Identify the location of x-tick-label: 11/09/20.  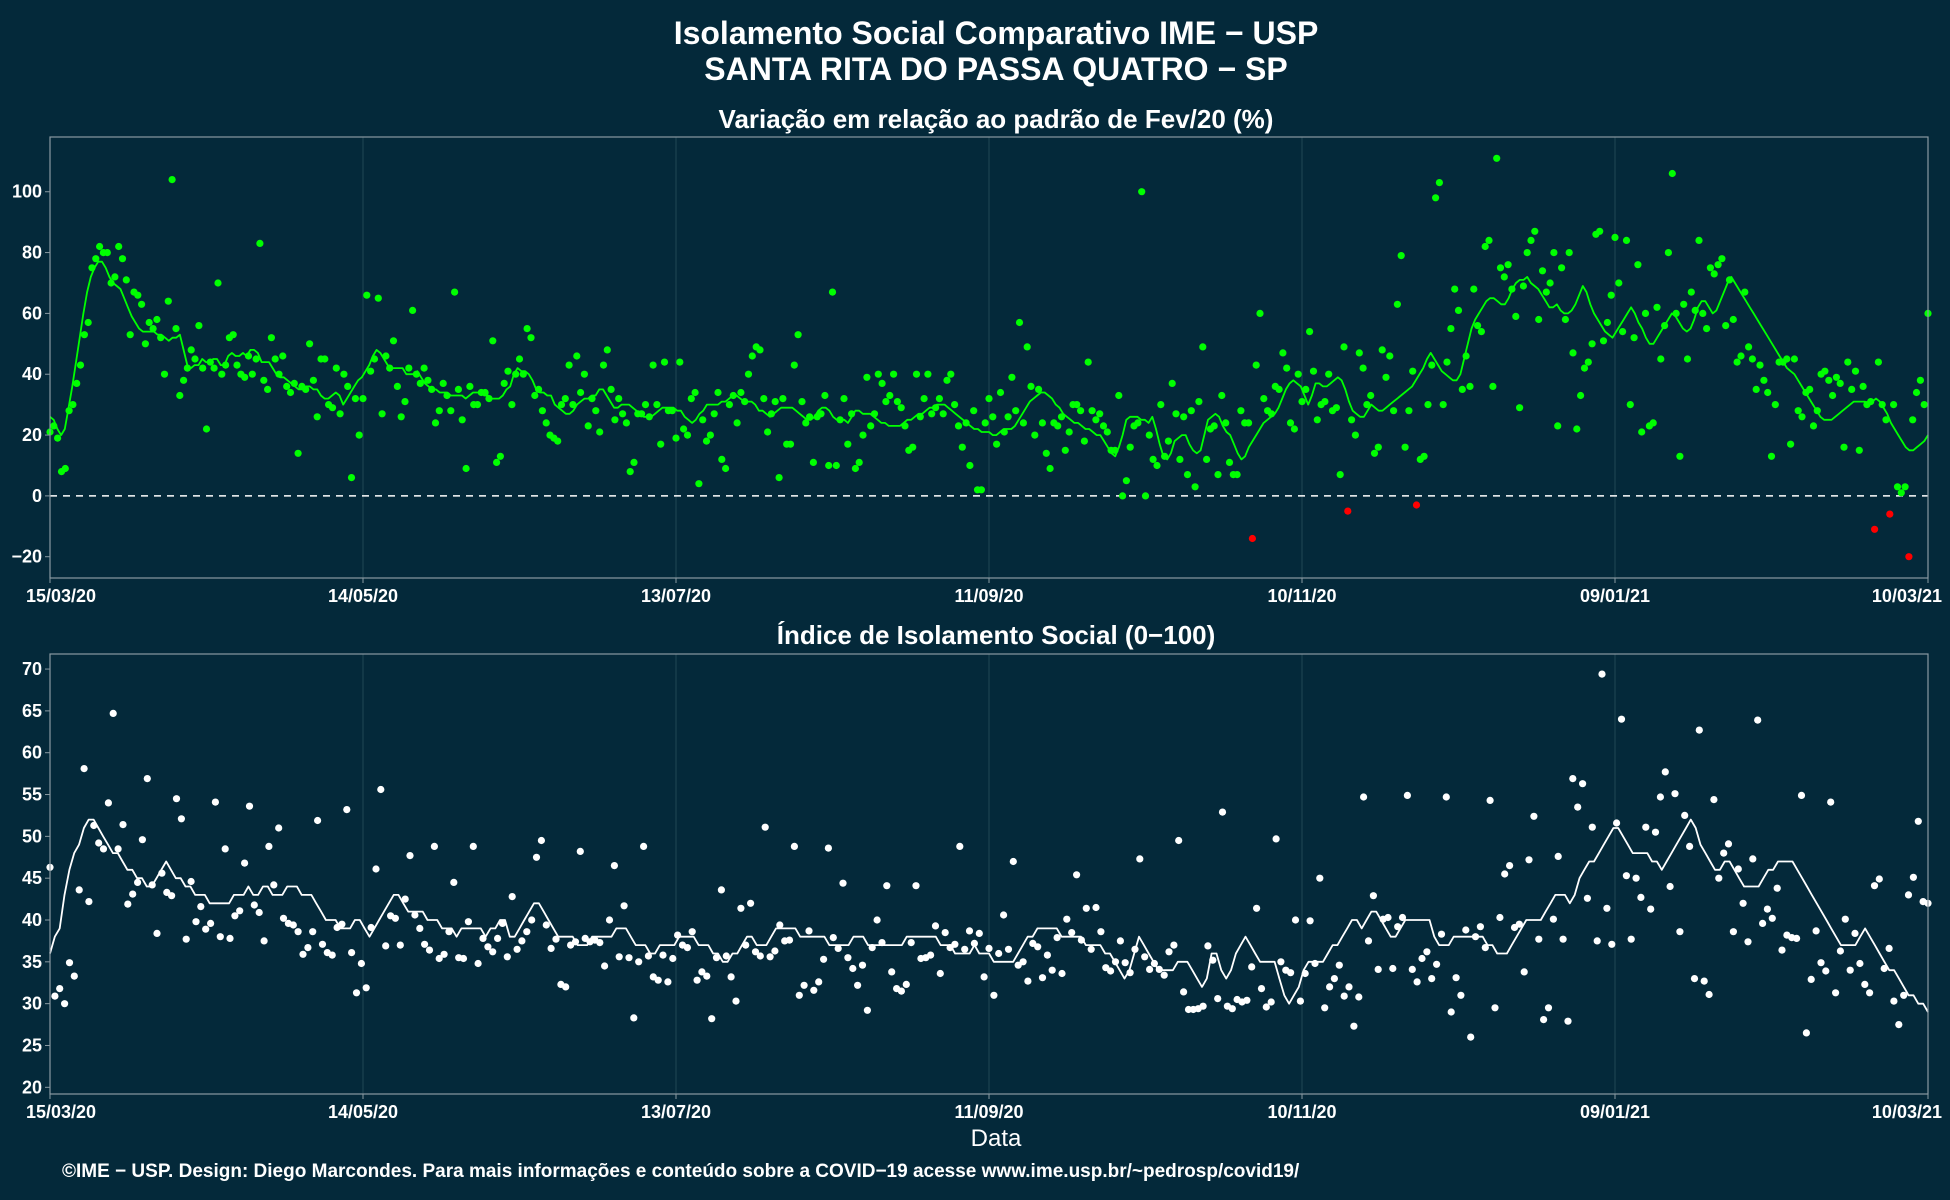
(988, 596).